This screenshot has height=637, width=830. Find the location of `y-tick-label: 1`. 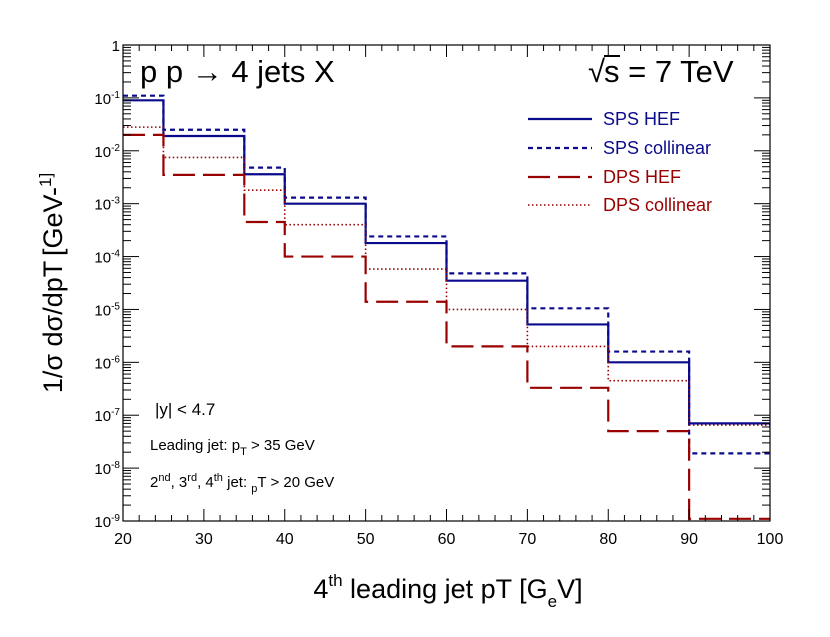

y-tick-label: 1 is located at coordinates (116, 46).